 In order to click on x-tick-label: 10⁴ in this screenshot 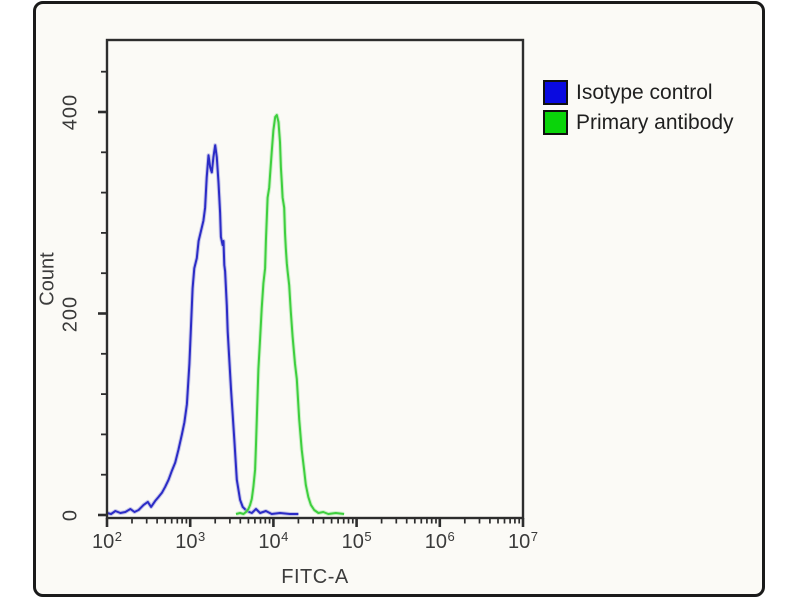, I will do `click(273, 541)`.